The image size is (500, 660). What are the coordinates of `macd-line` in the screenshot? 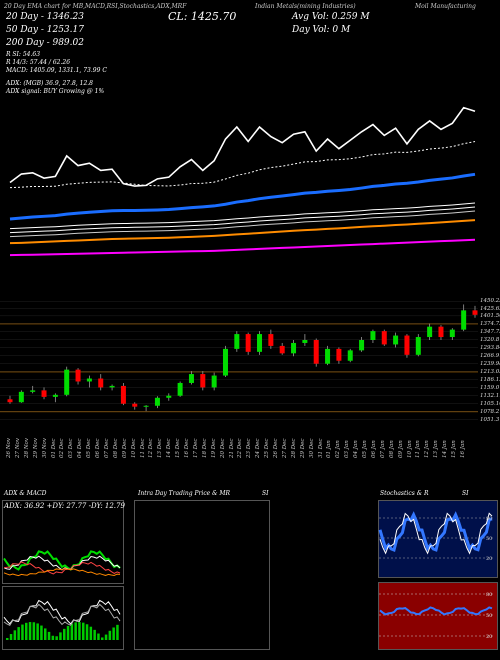 It's located at (62, 612).